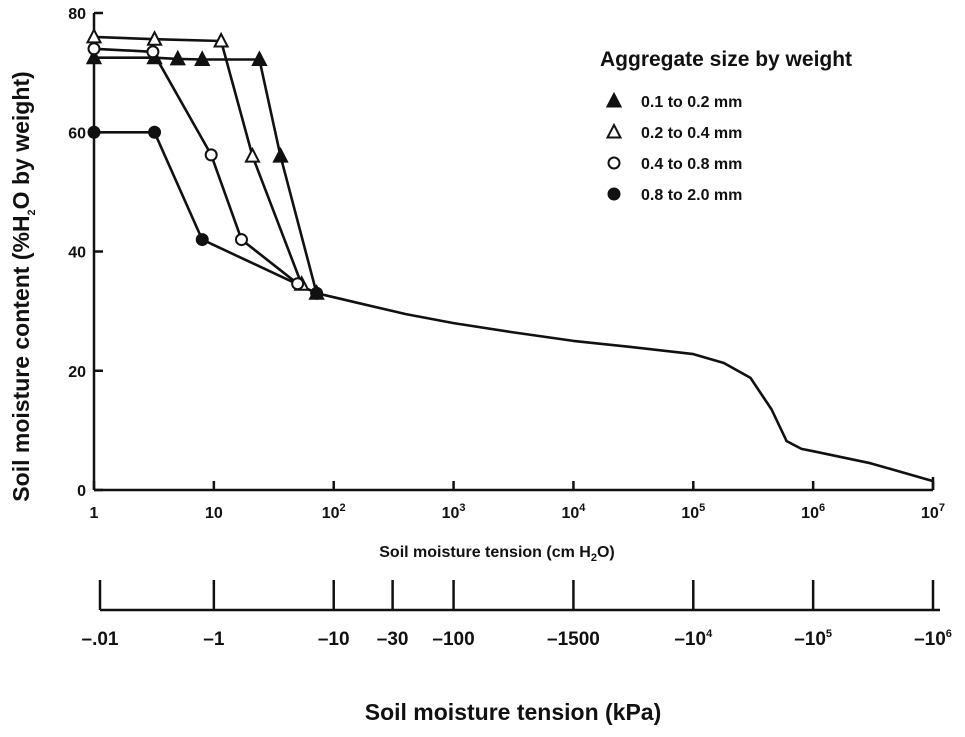  What do you see at coordinates (23, 286) in the screenshot?
I see `y-axis-title: Soil moisture content (%H2O by weight)` at bounding box center [23, 286].